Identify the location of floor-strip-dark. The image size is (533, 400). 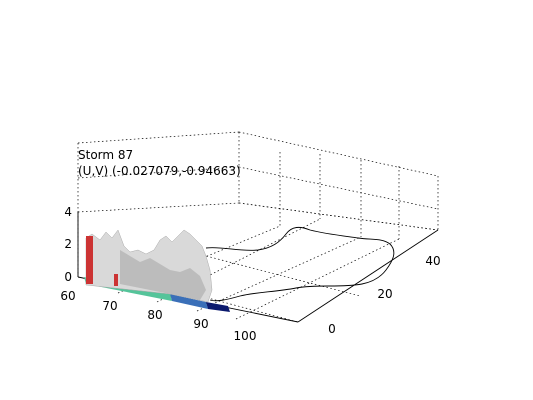
(218, 307).